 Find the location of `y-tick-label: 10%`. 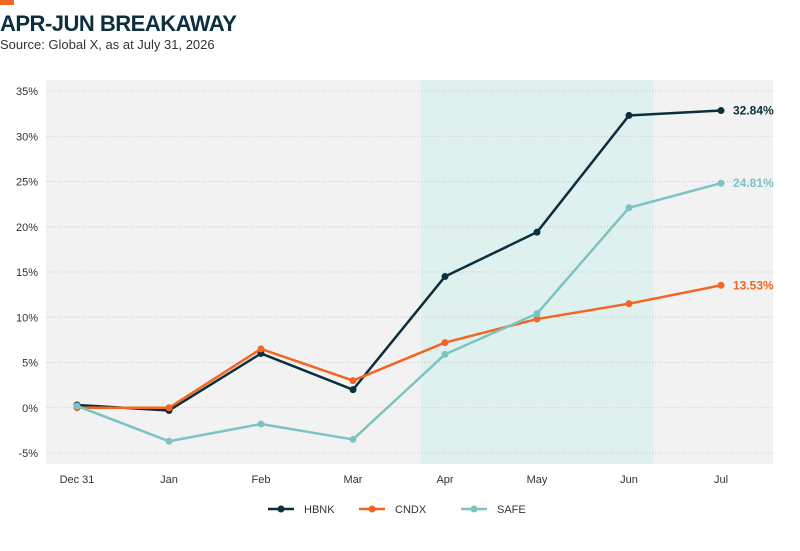

y-tick-label: 10% is located at coordinates (27, 318).